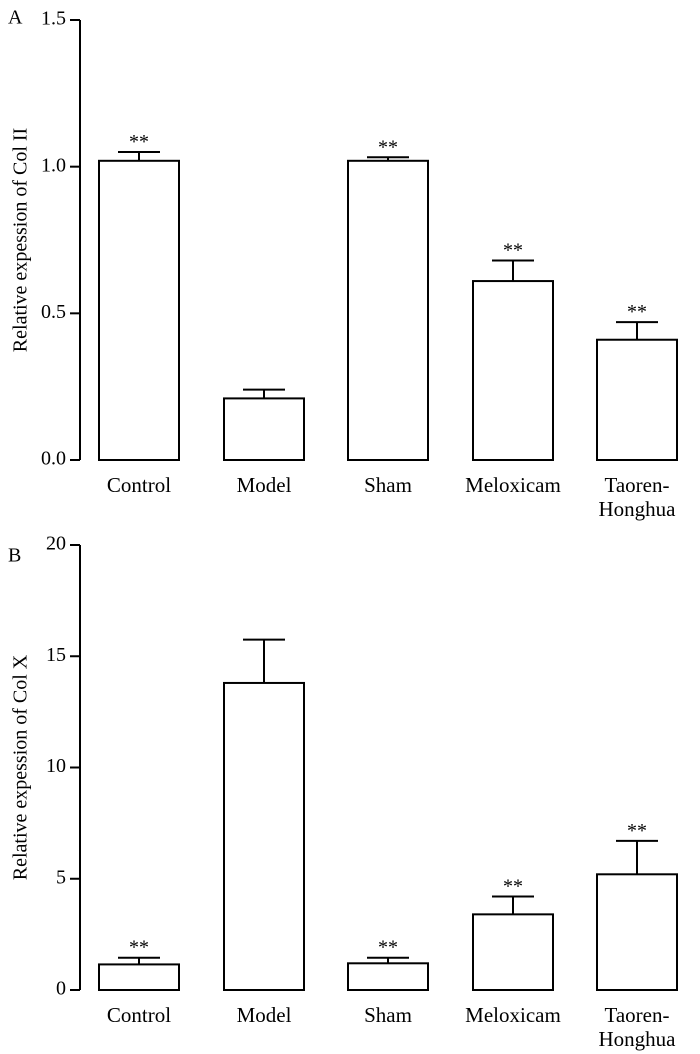 The image size is (700, 1054). I want to click on y-tick-label: 10, so click(56, 766).